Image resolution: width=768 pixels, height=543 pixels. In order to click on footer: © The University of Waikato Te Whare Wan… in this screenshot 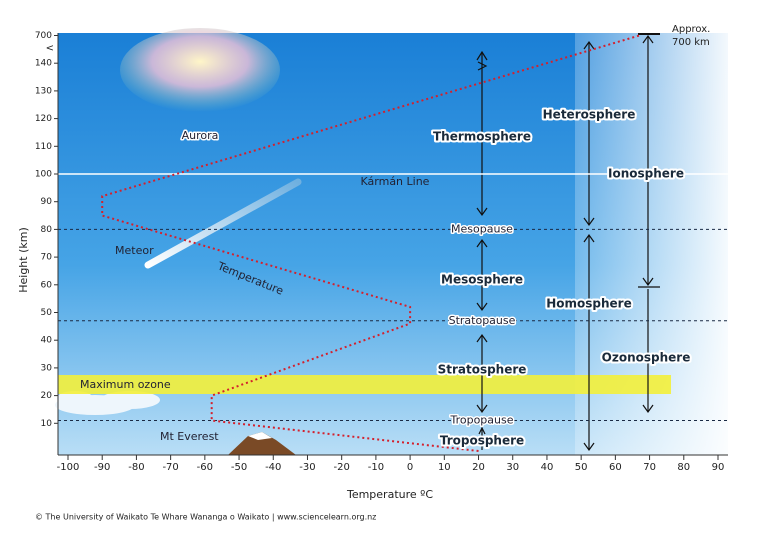, I will do `click(205, 517)`.